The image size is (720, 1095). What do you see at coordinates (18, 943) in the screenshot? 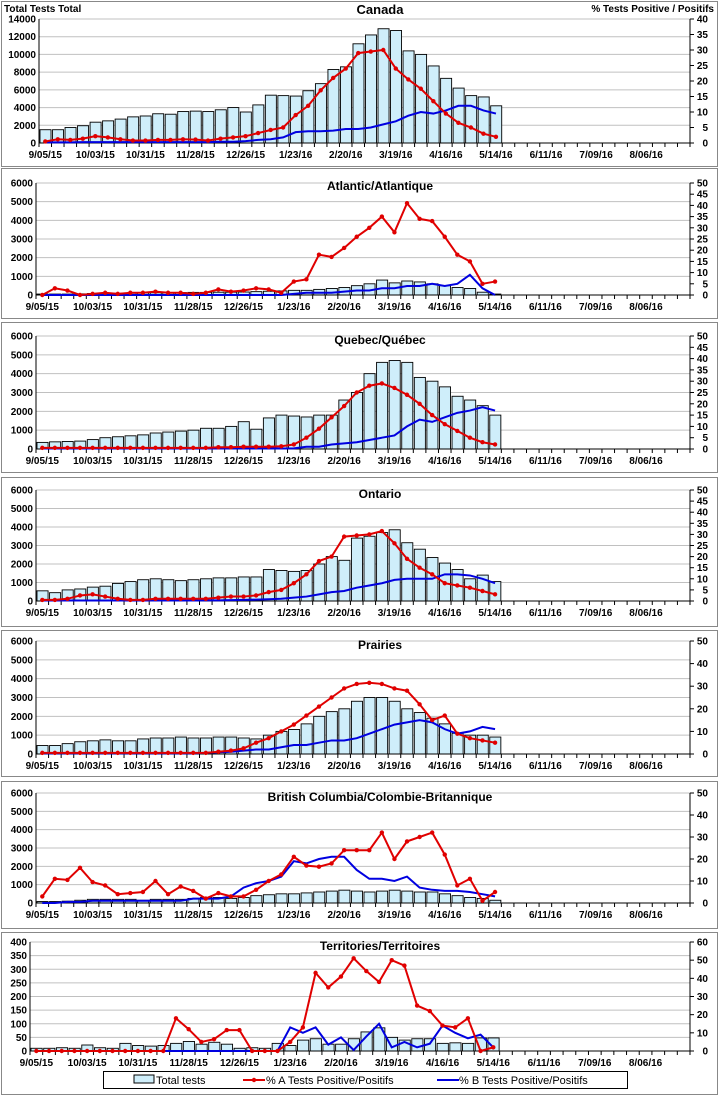
I see `y-tick-label: 400` at bounding box center [18, 943].